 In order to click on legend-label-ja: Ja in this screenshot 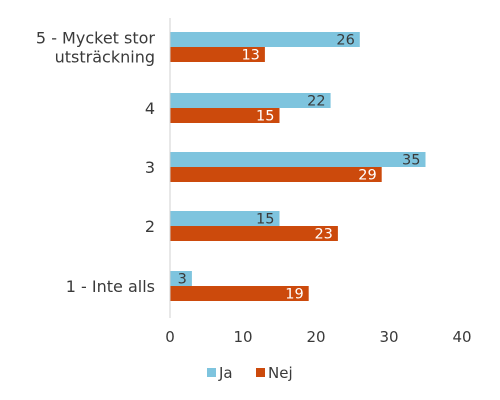, I will do `click(225, 373)`.